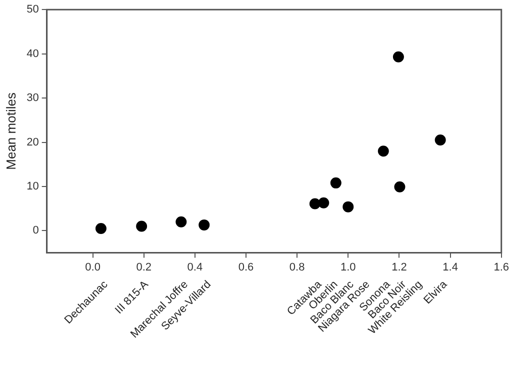 The height and width of the screenshot is (365, 512). What do you see at coordinates (144, 267) in the screenshot?
I see `x-tick-label: 0.2` at bounding box center [144, 267].